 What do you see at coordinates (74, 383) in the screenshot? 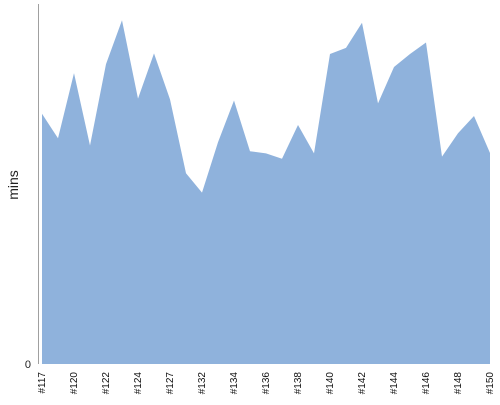
I see `x-tick-label: #120` at bounding box center [74, 383].